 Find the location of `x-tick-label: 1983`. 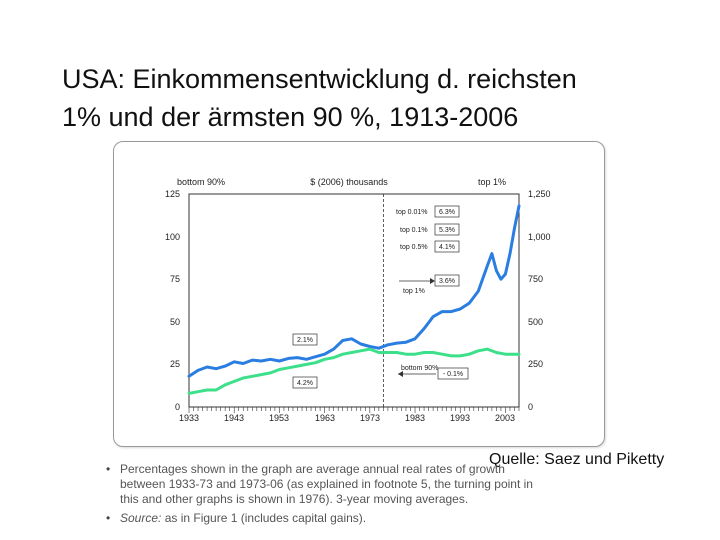

x-tick-label: 1983 is located at coordinates (415, 418).